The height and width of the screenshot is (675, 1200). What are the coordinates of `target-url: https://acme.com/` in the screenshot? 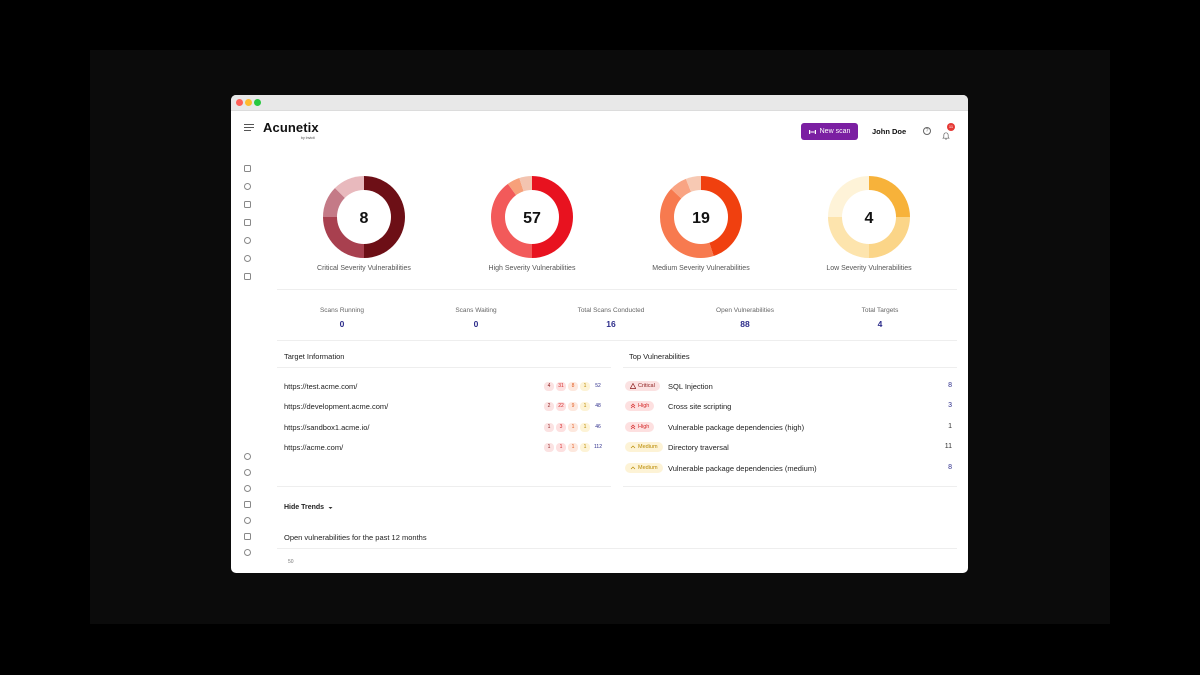 It's located at (314, 447).